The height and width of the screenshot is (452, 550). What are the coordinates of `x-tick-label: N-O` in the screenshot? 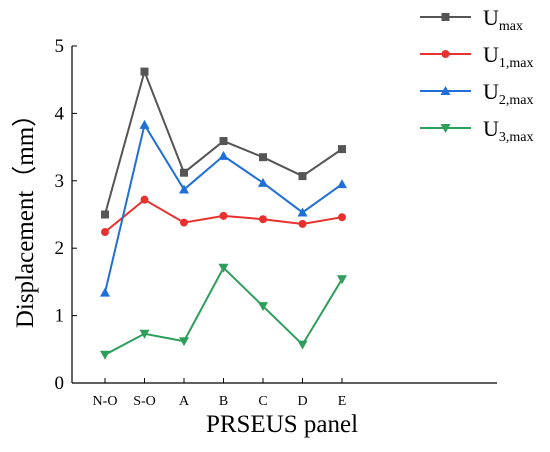 It's located at (105, 401).